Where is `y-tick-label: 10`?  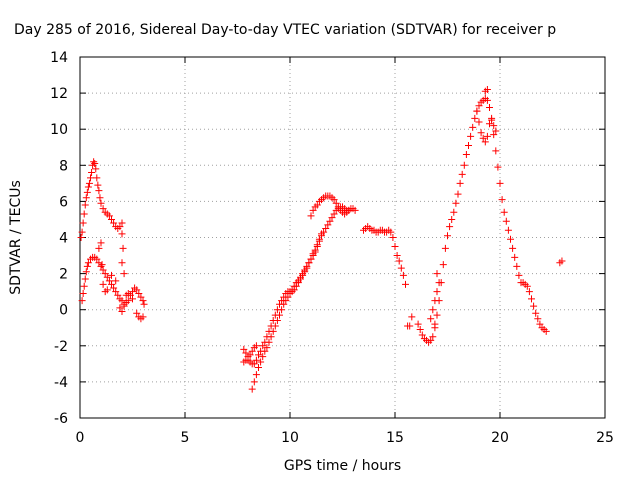
y-tick-label: 10 is located at coordinates (59, 130).